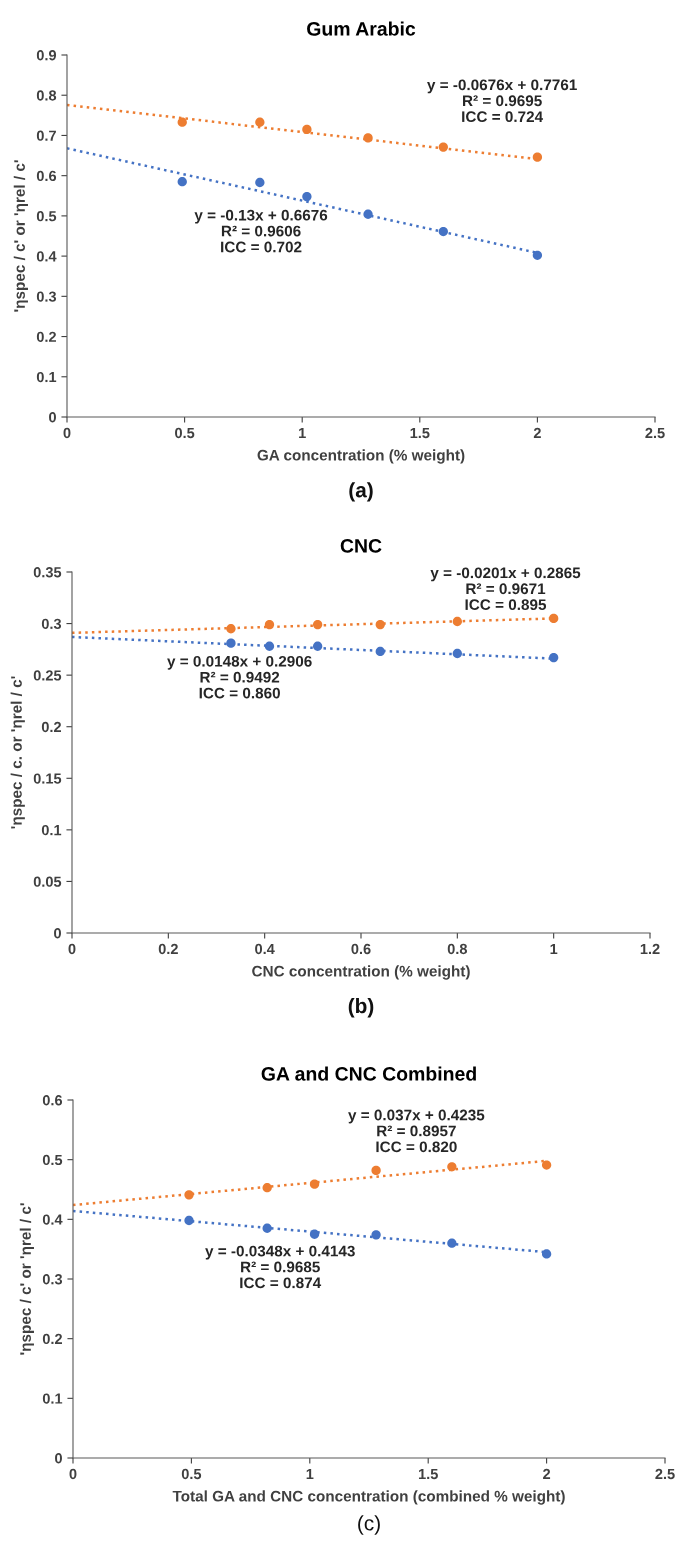  Describe the element at coordinates (17, 752) in the screenshot. I see `y-axis-title: 'ηspec / c. or 'ηrel / c'` at that location.